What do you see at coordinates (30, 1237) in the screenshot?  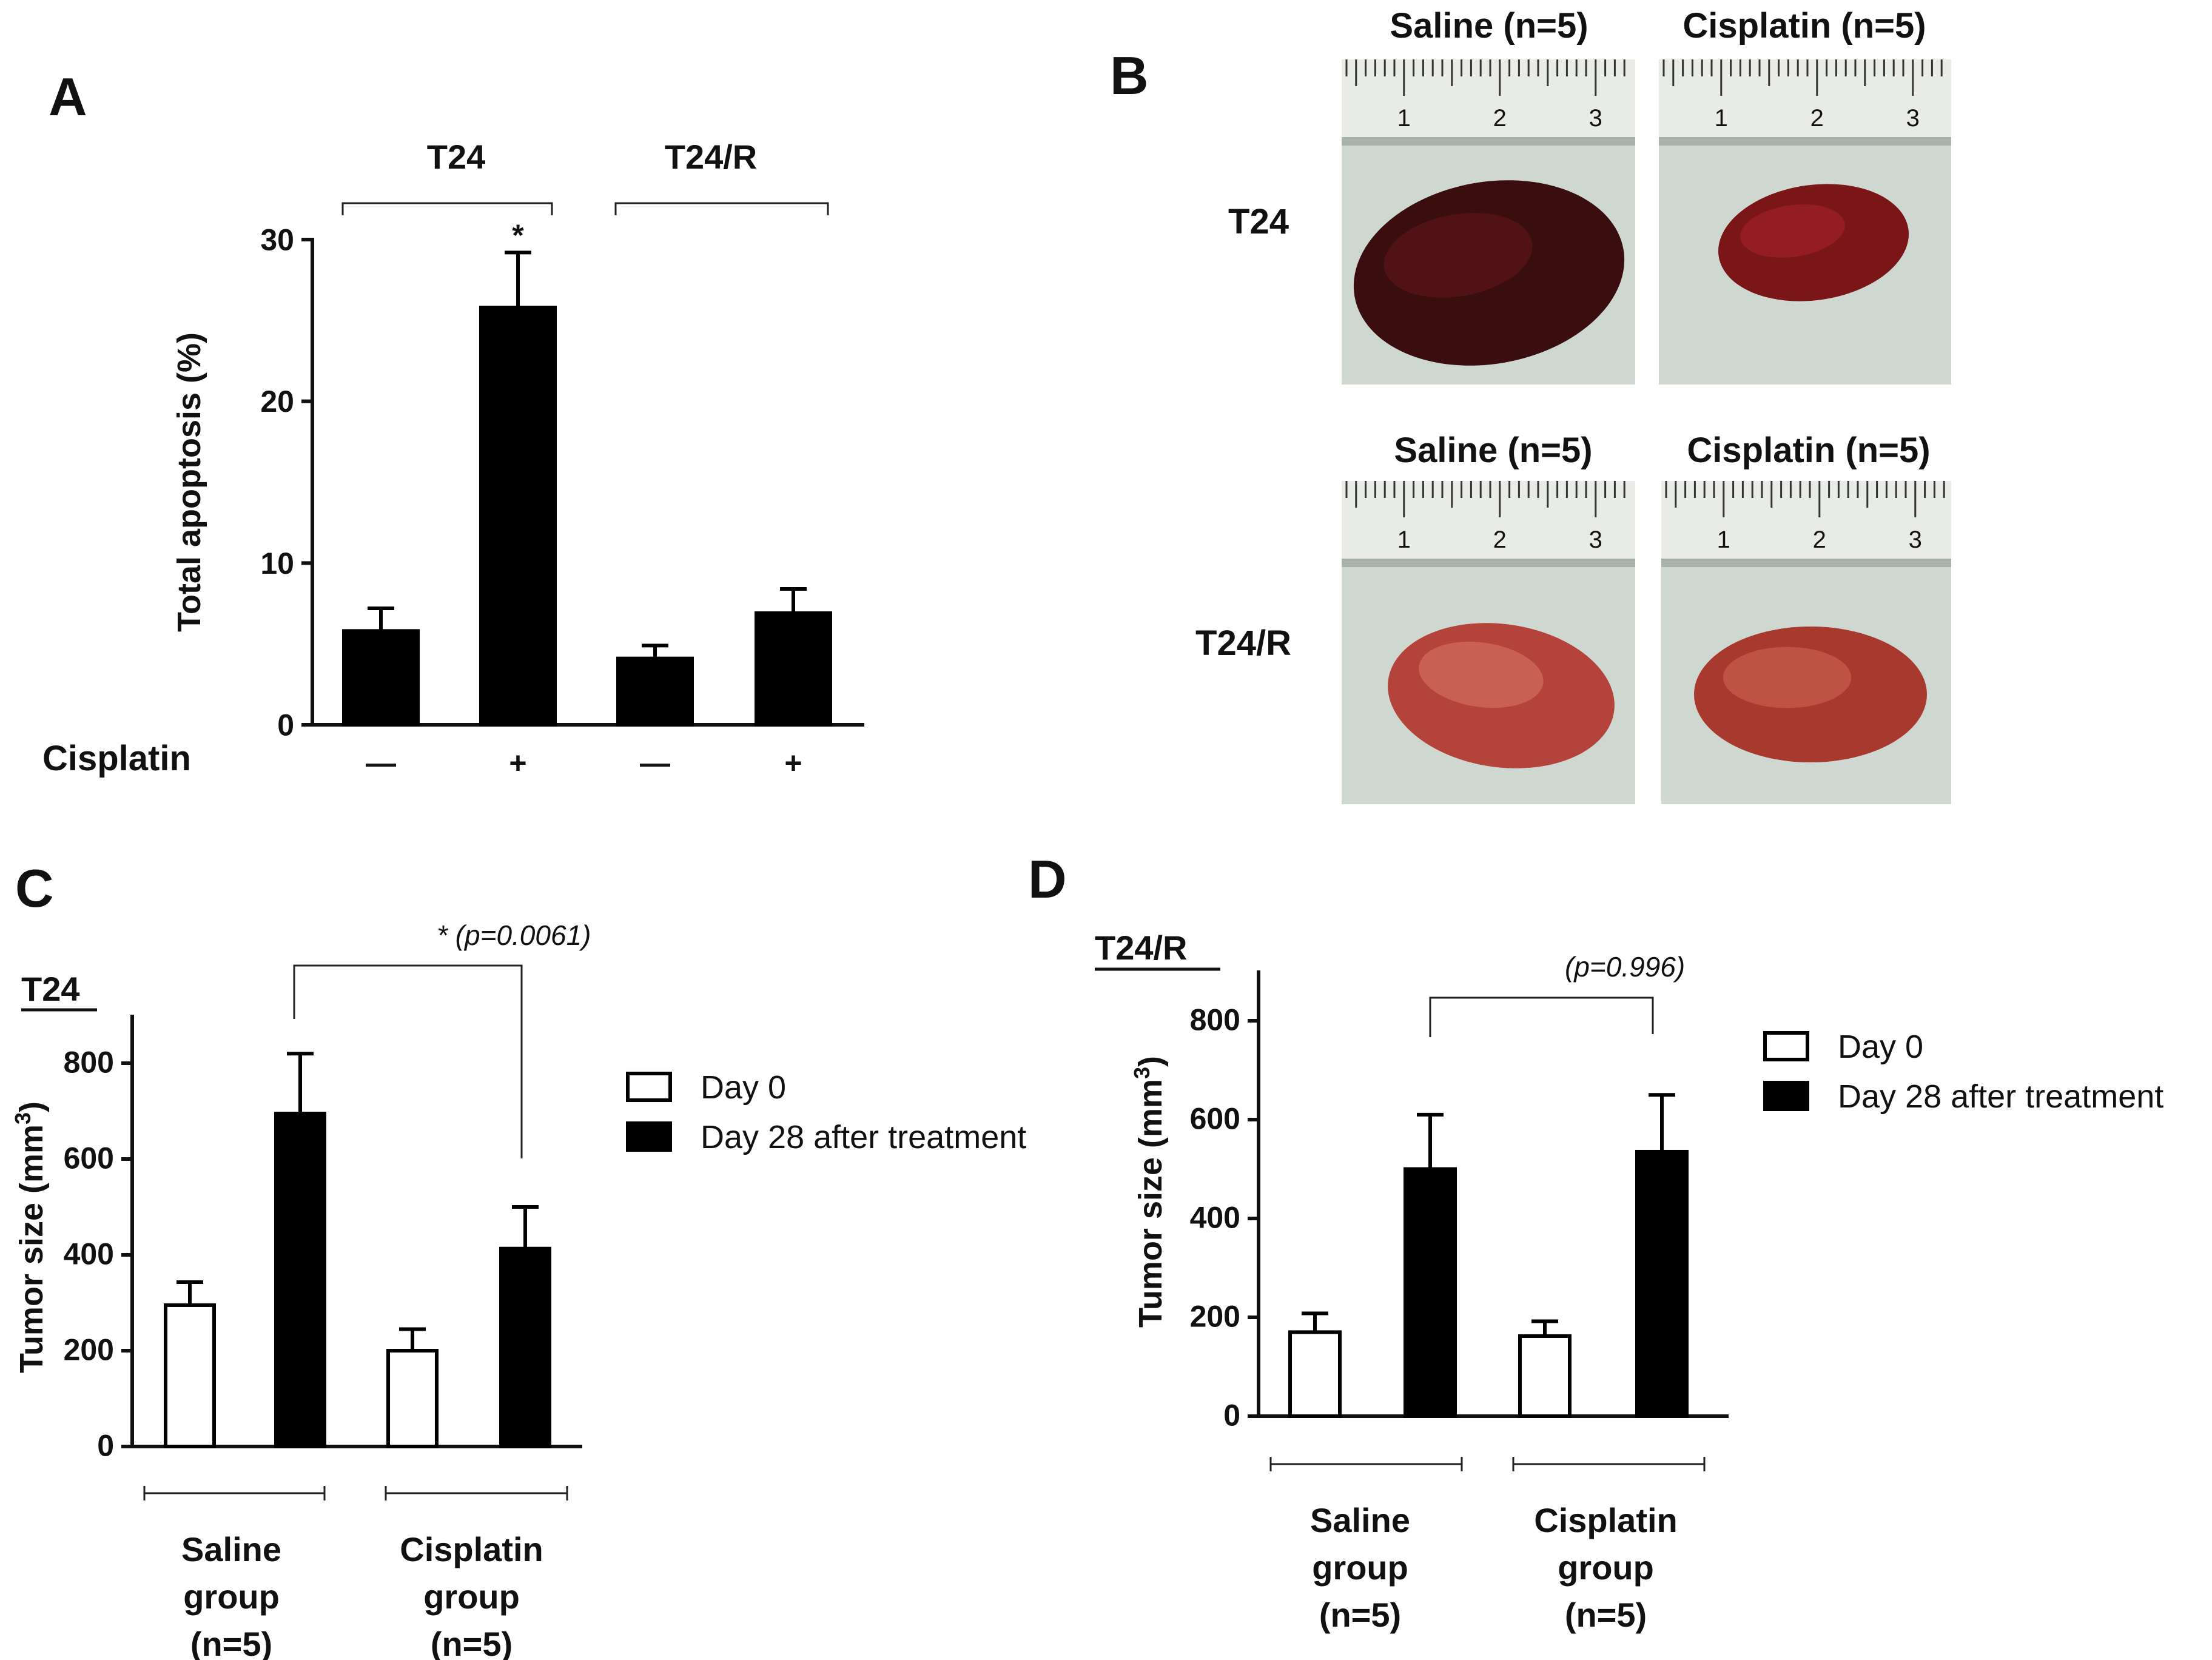 I see `panel-c-y-axis-title: Tumor size (mm3)` at bounding box center [30, 1237].